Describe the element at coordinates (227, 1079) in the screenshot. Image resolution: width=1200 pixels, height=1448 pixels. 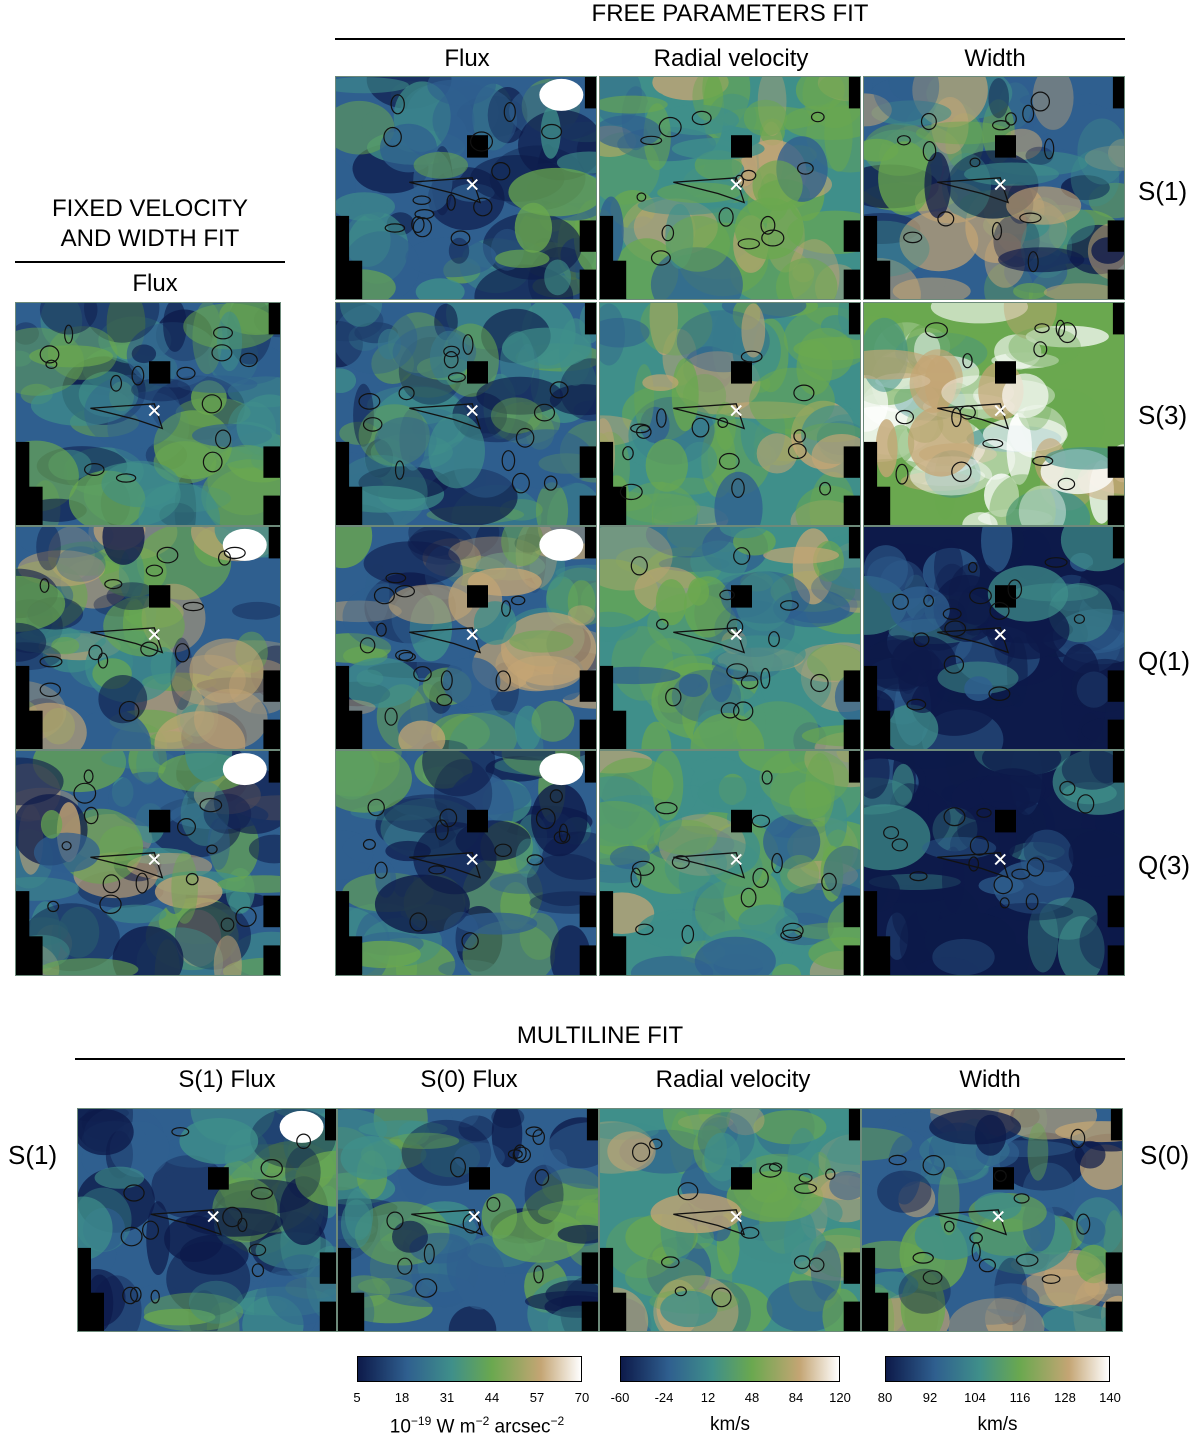
I see `col-header-multi-s1-flux: S(1) Flux` at that location.